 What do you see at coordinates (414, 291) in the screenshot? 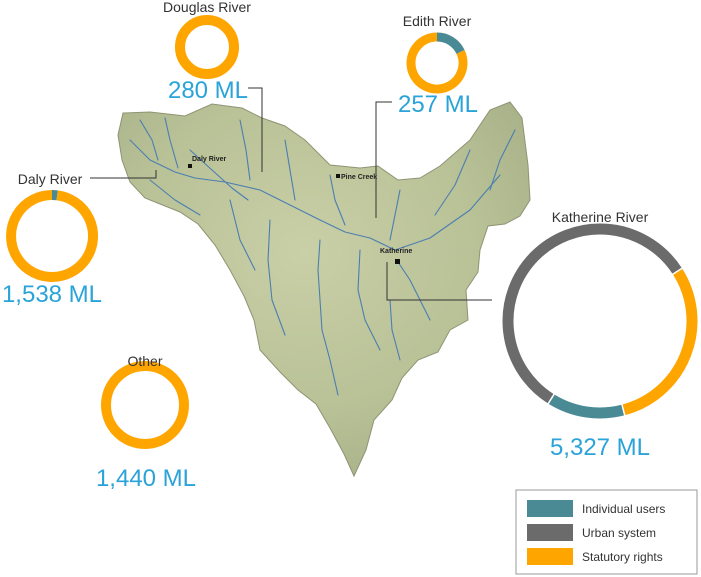
I see `katherine-river` at bounding box center [414, 291].